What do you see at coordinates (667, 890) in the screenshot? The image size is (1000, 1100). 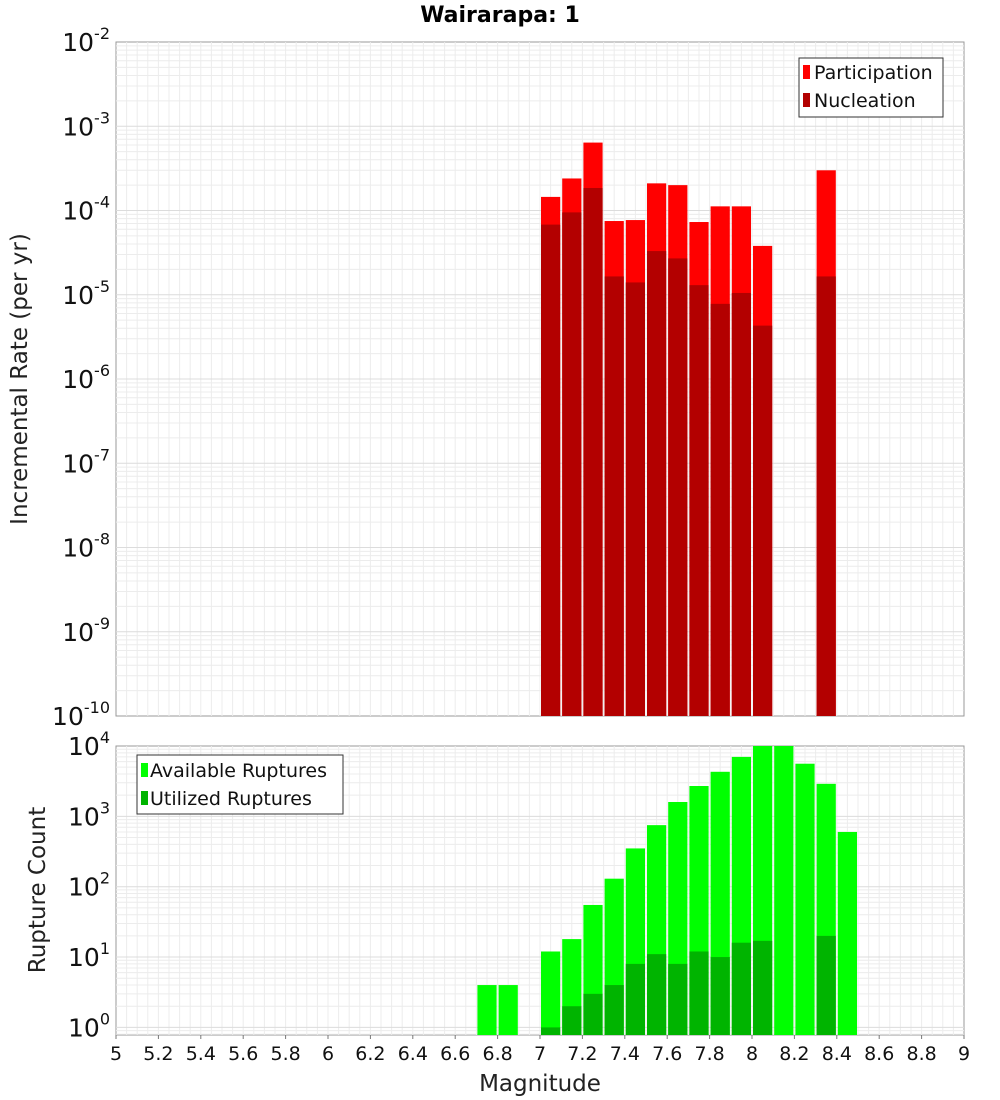 I see `count-bars` at bounding box center [667, 890].